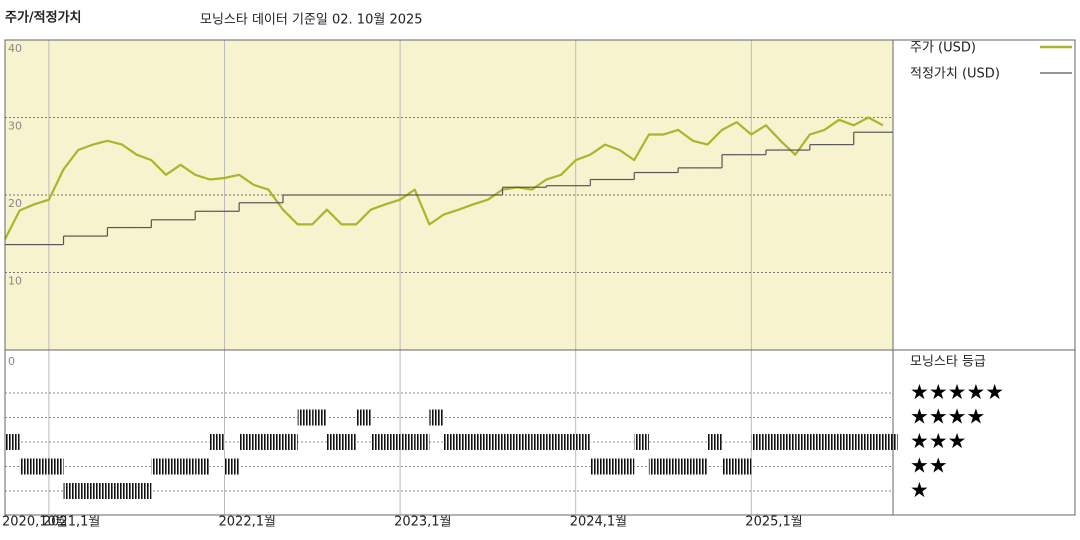 The image size is (1080, 540). Describe the element at coordinates (947, 417) in the screenshot. I see `rating-label: ★★★★` at that location.